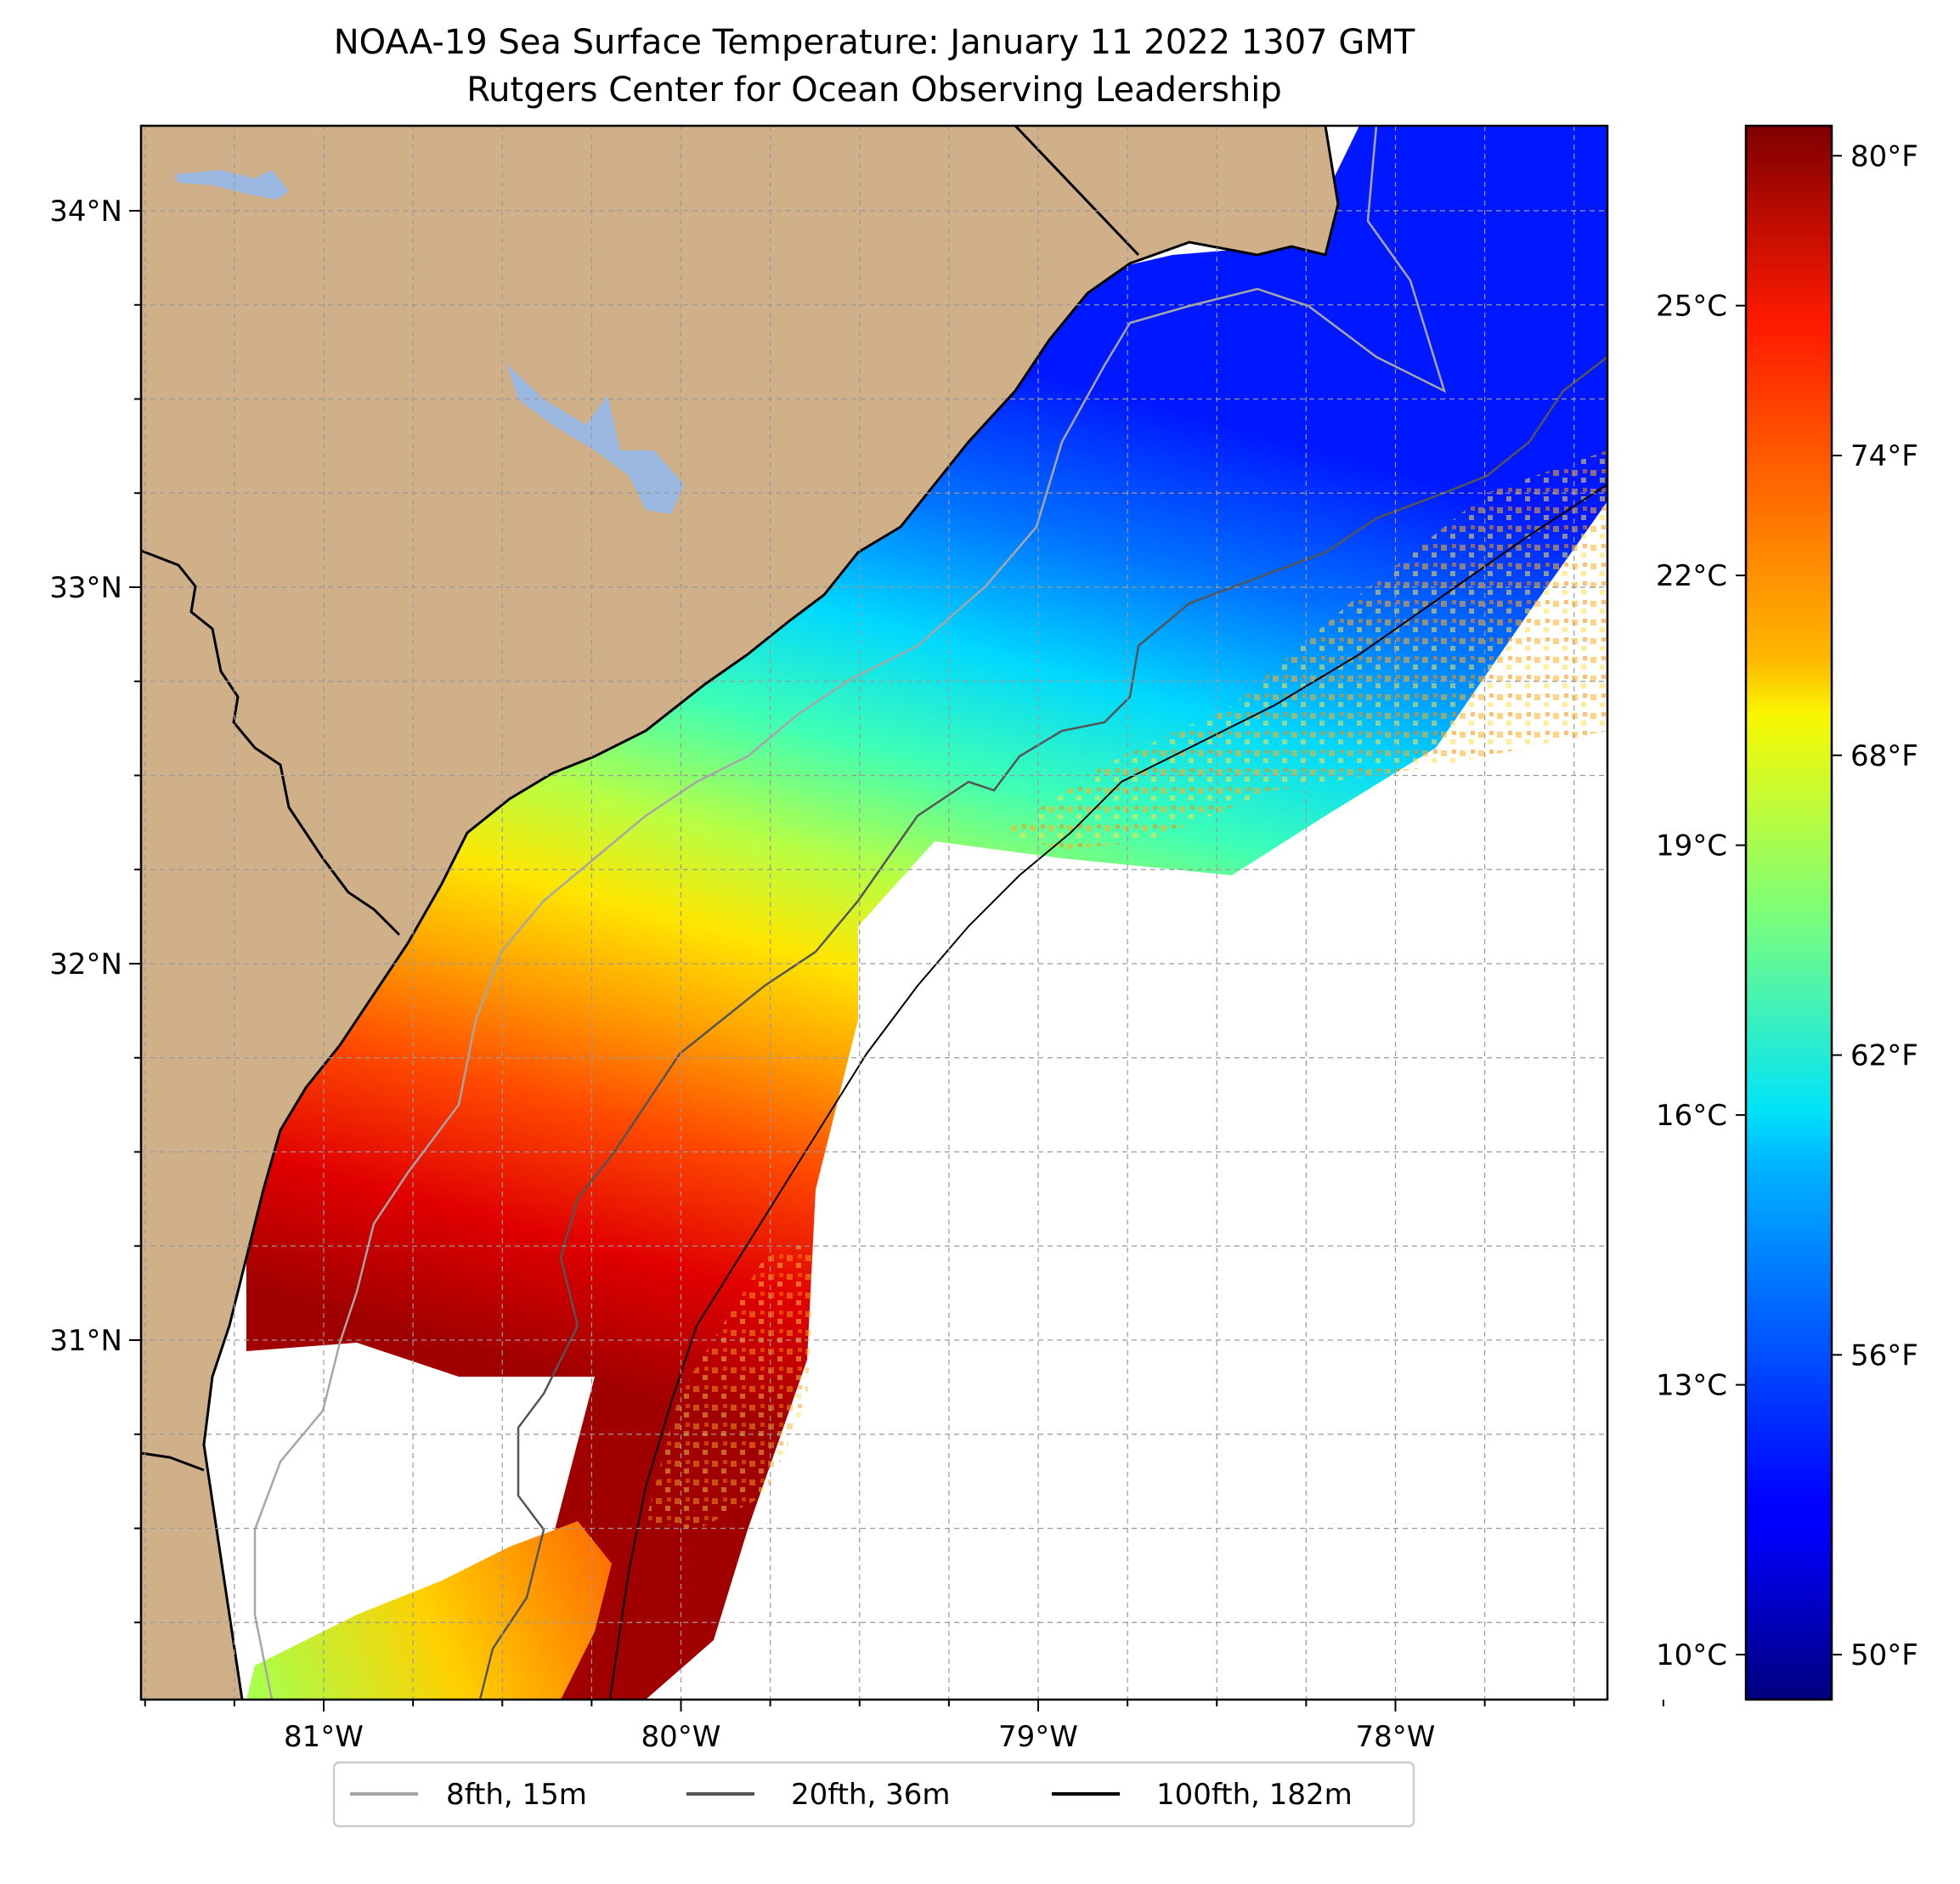 Image resolution: width=1960 pixels, height=1884 pixels. Describe the element at coordinates (85, 212) in the screenshot. I see `lat-tick-label: 34°N` at that location.